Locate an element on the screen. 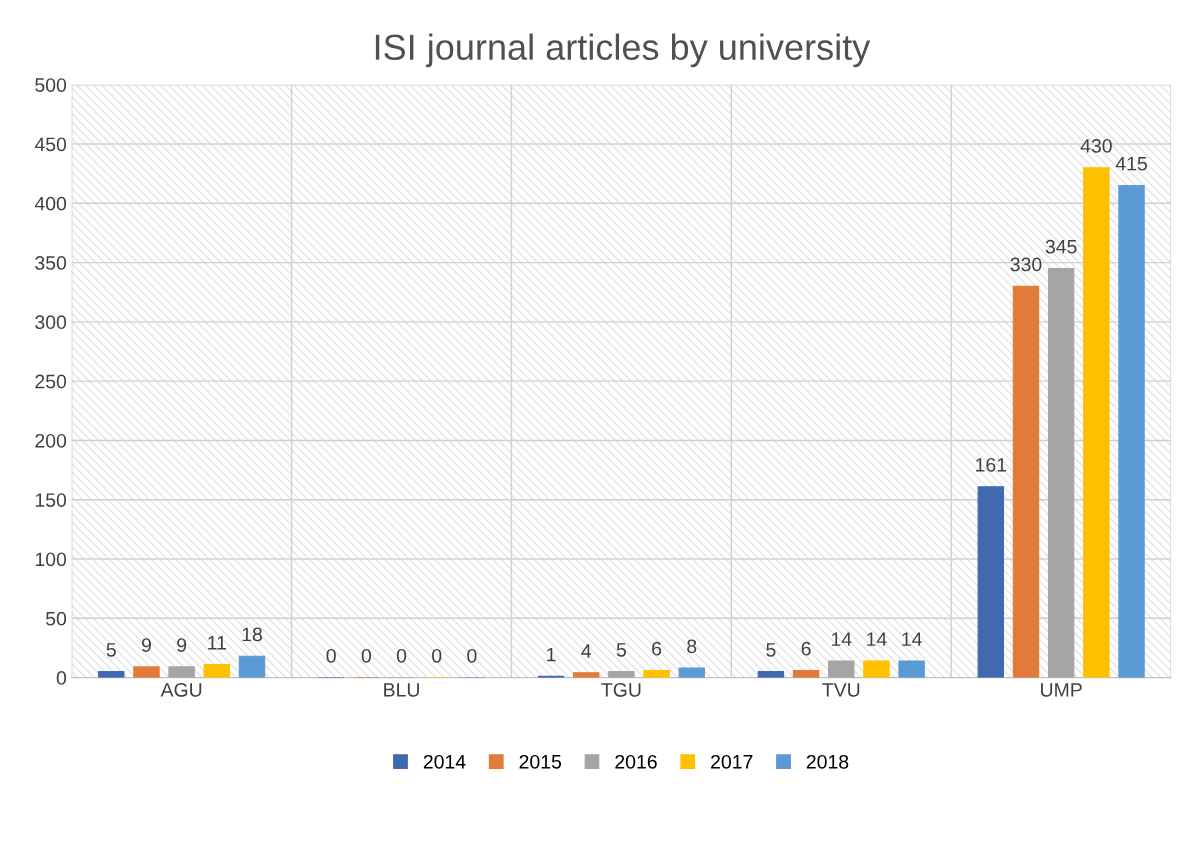  chart-title: ISI journal articles by university is located at coordinates (623, 50).